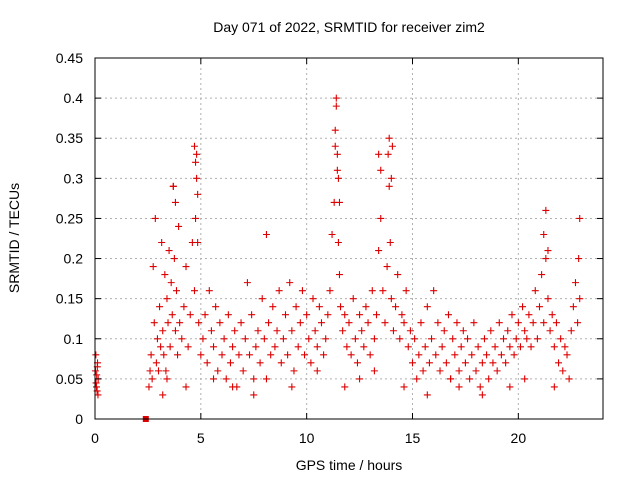 Image resolution: width=640 pixels, height=480 pixels. What do you see at coordinates (349, 465) in the screenshot?
I see `x-axis-label: GPS time / hours` at bounding box center [349, 465].